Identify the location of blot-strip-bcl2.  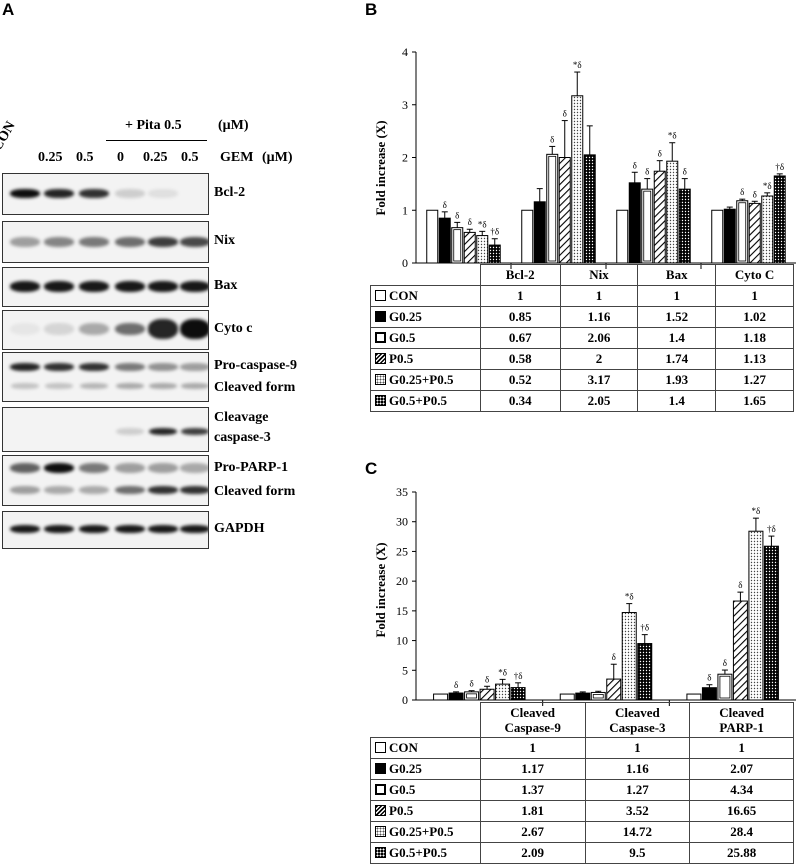
(105, 194).